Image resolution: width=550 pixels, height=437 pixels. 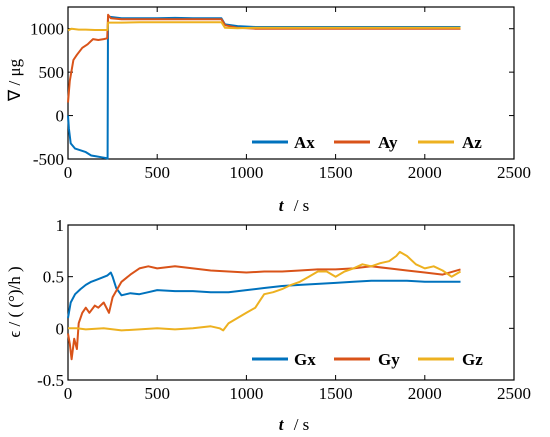 I want to click on bottom-x-tick-label: 1000, so click(x=246, y=393).